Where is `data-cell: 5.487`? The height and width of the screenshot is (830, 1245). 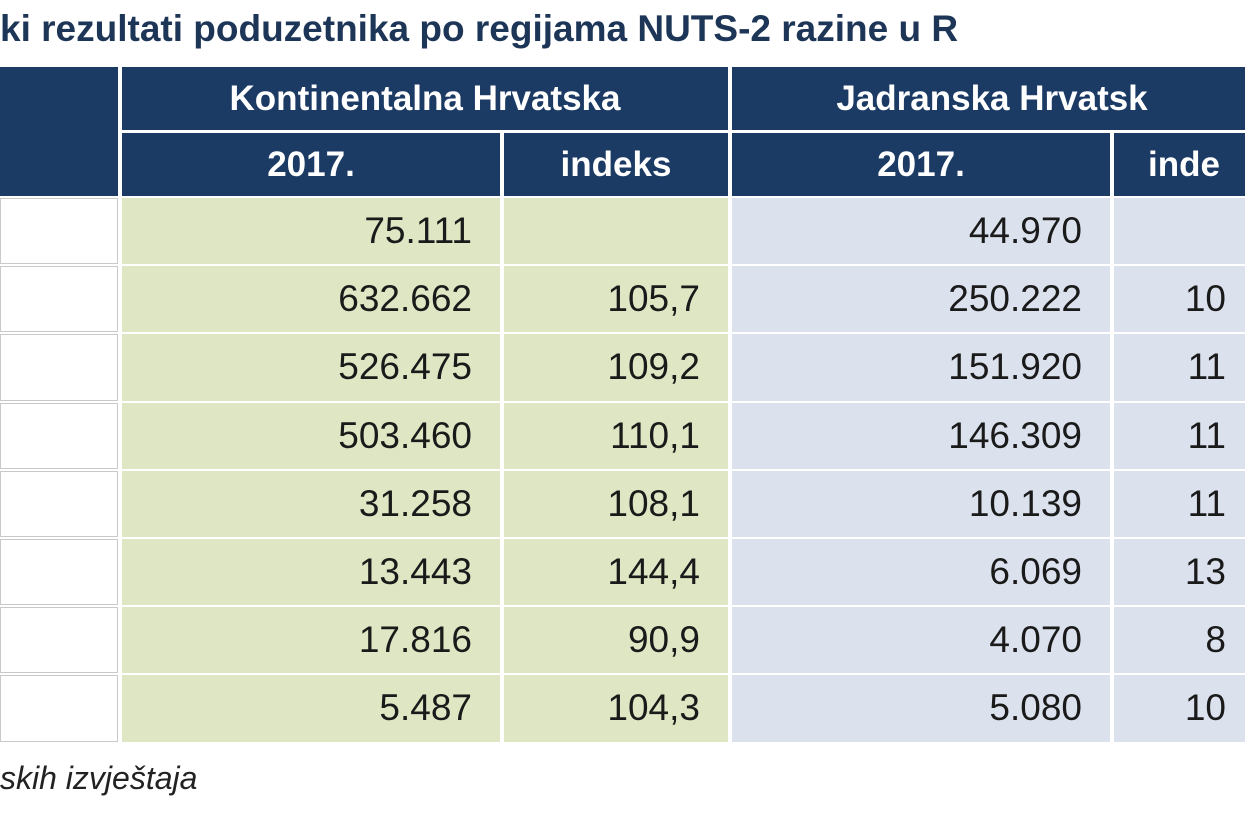
data-cell: 5.487 is located at coordinates (311, 708).